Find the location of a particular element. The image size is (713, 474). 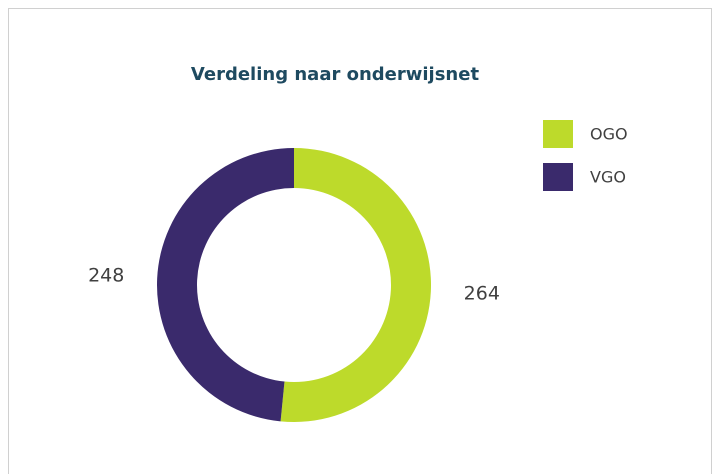

data-label: 248 is located at coordinates (106, 275).